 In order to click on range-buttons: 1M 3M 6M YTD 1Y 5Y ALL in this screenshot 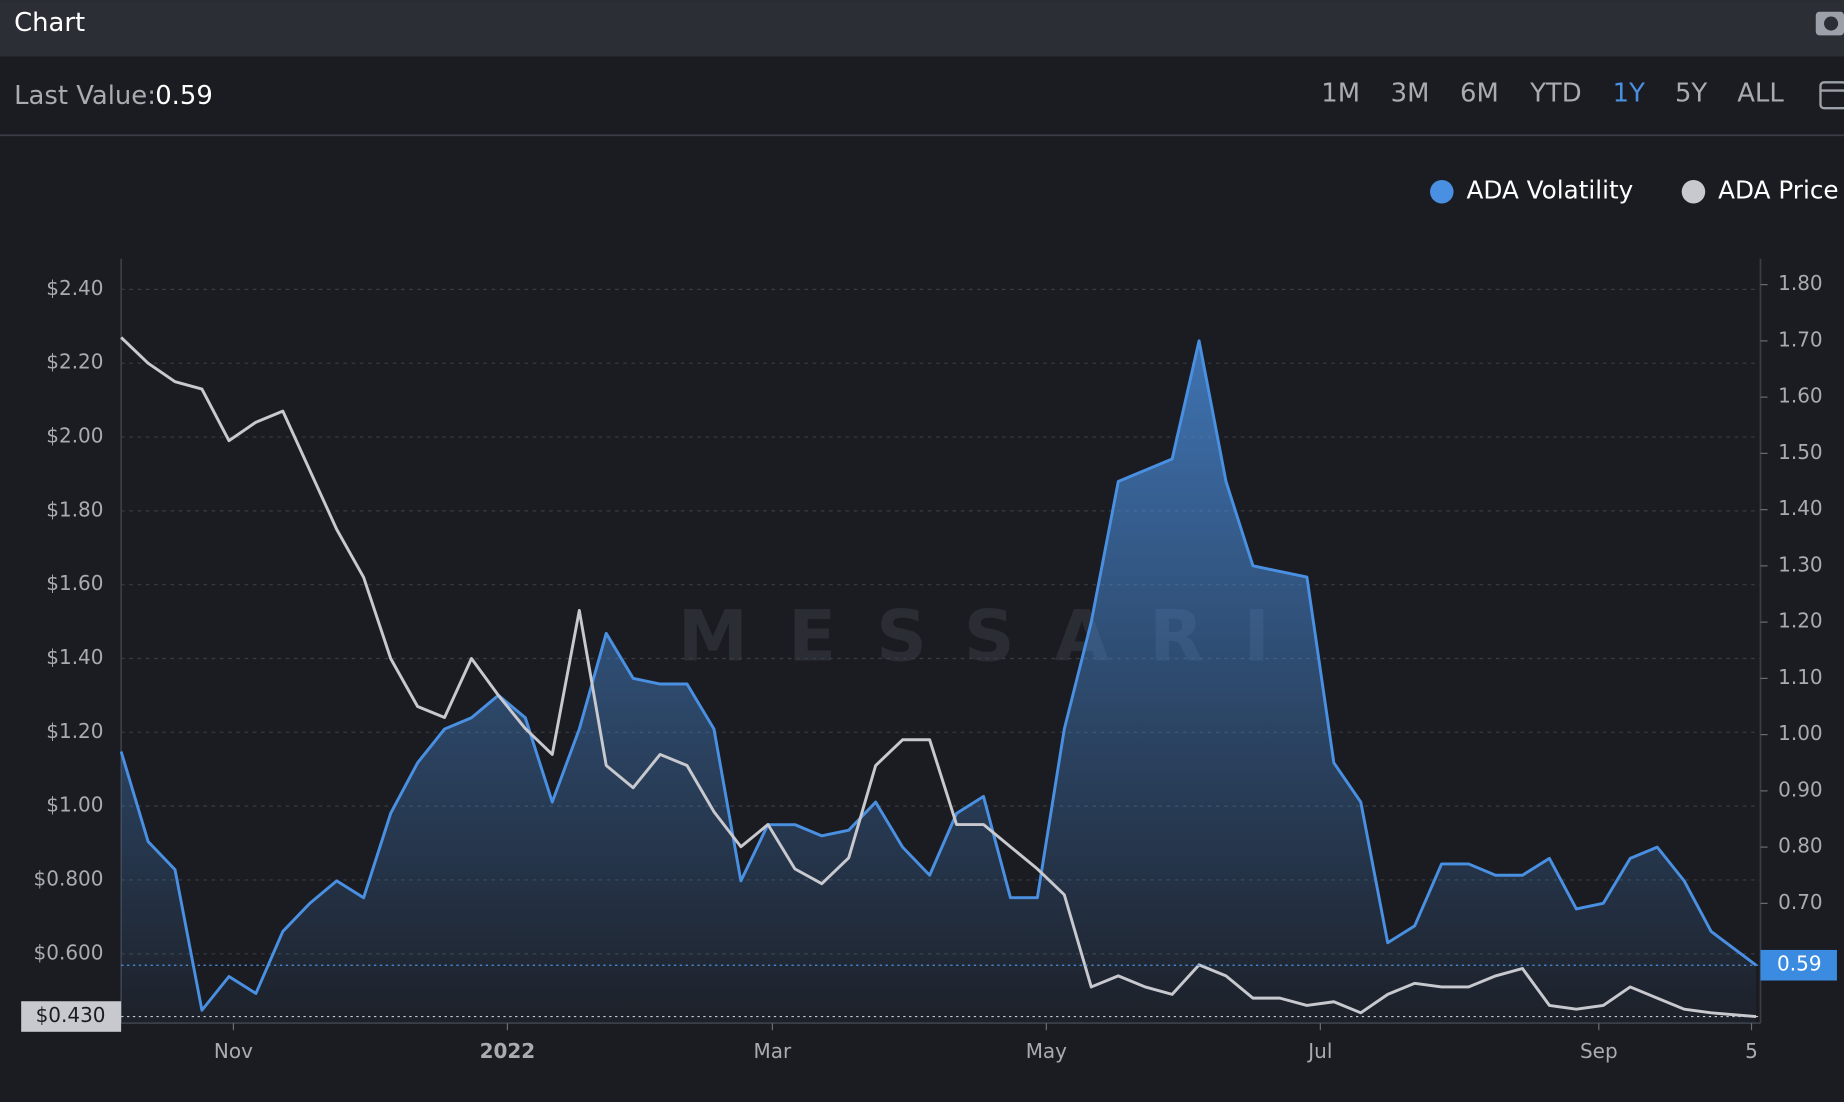, I will do `click(1552, 94)`.